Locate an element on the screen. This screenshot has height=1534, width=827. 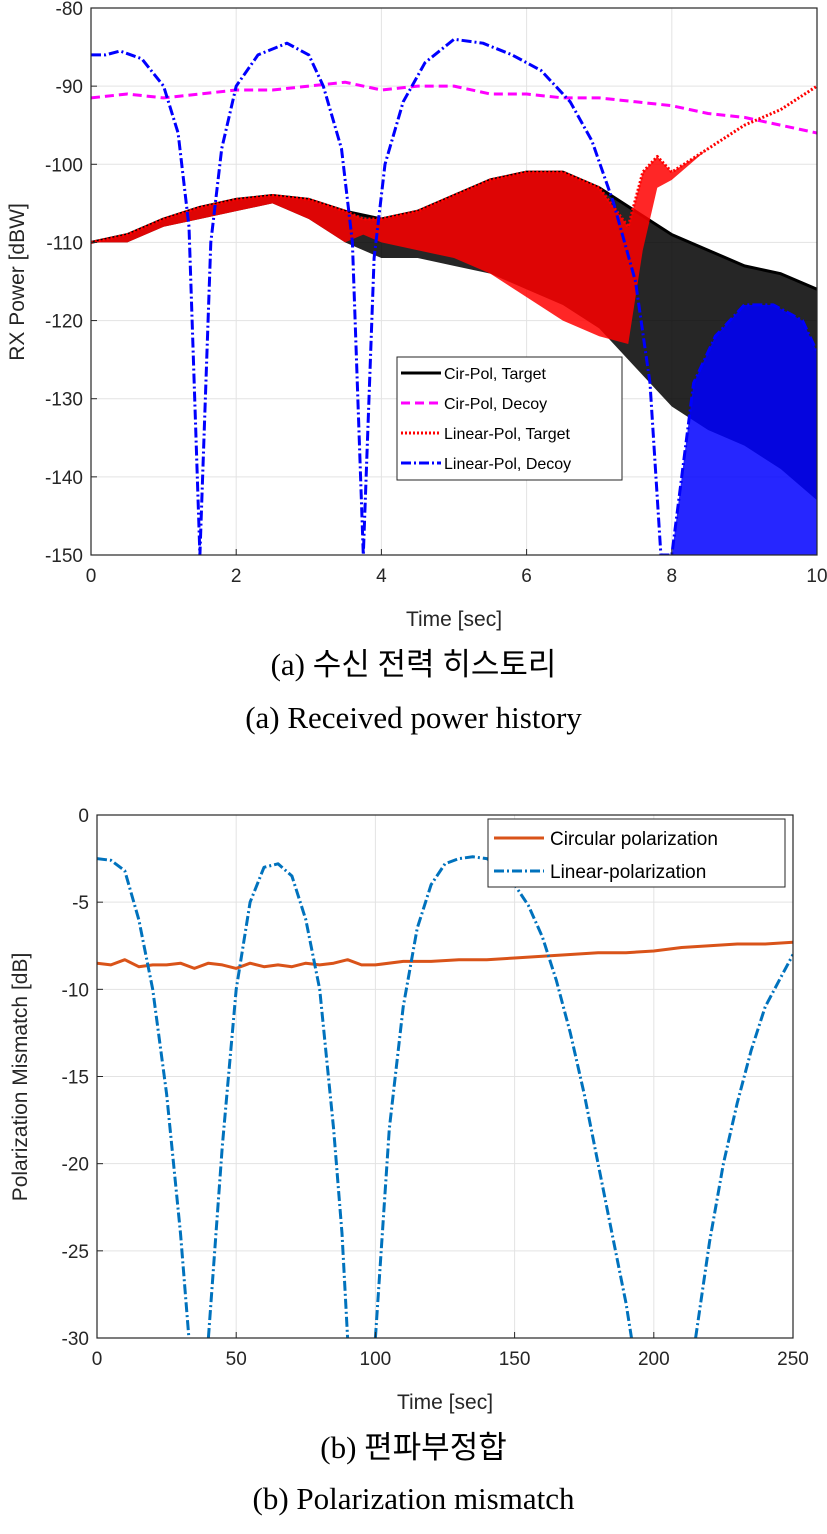
chart-a-ytick-label: -80 is located at coordinates (69, 10).